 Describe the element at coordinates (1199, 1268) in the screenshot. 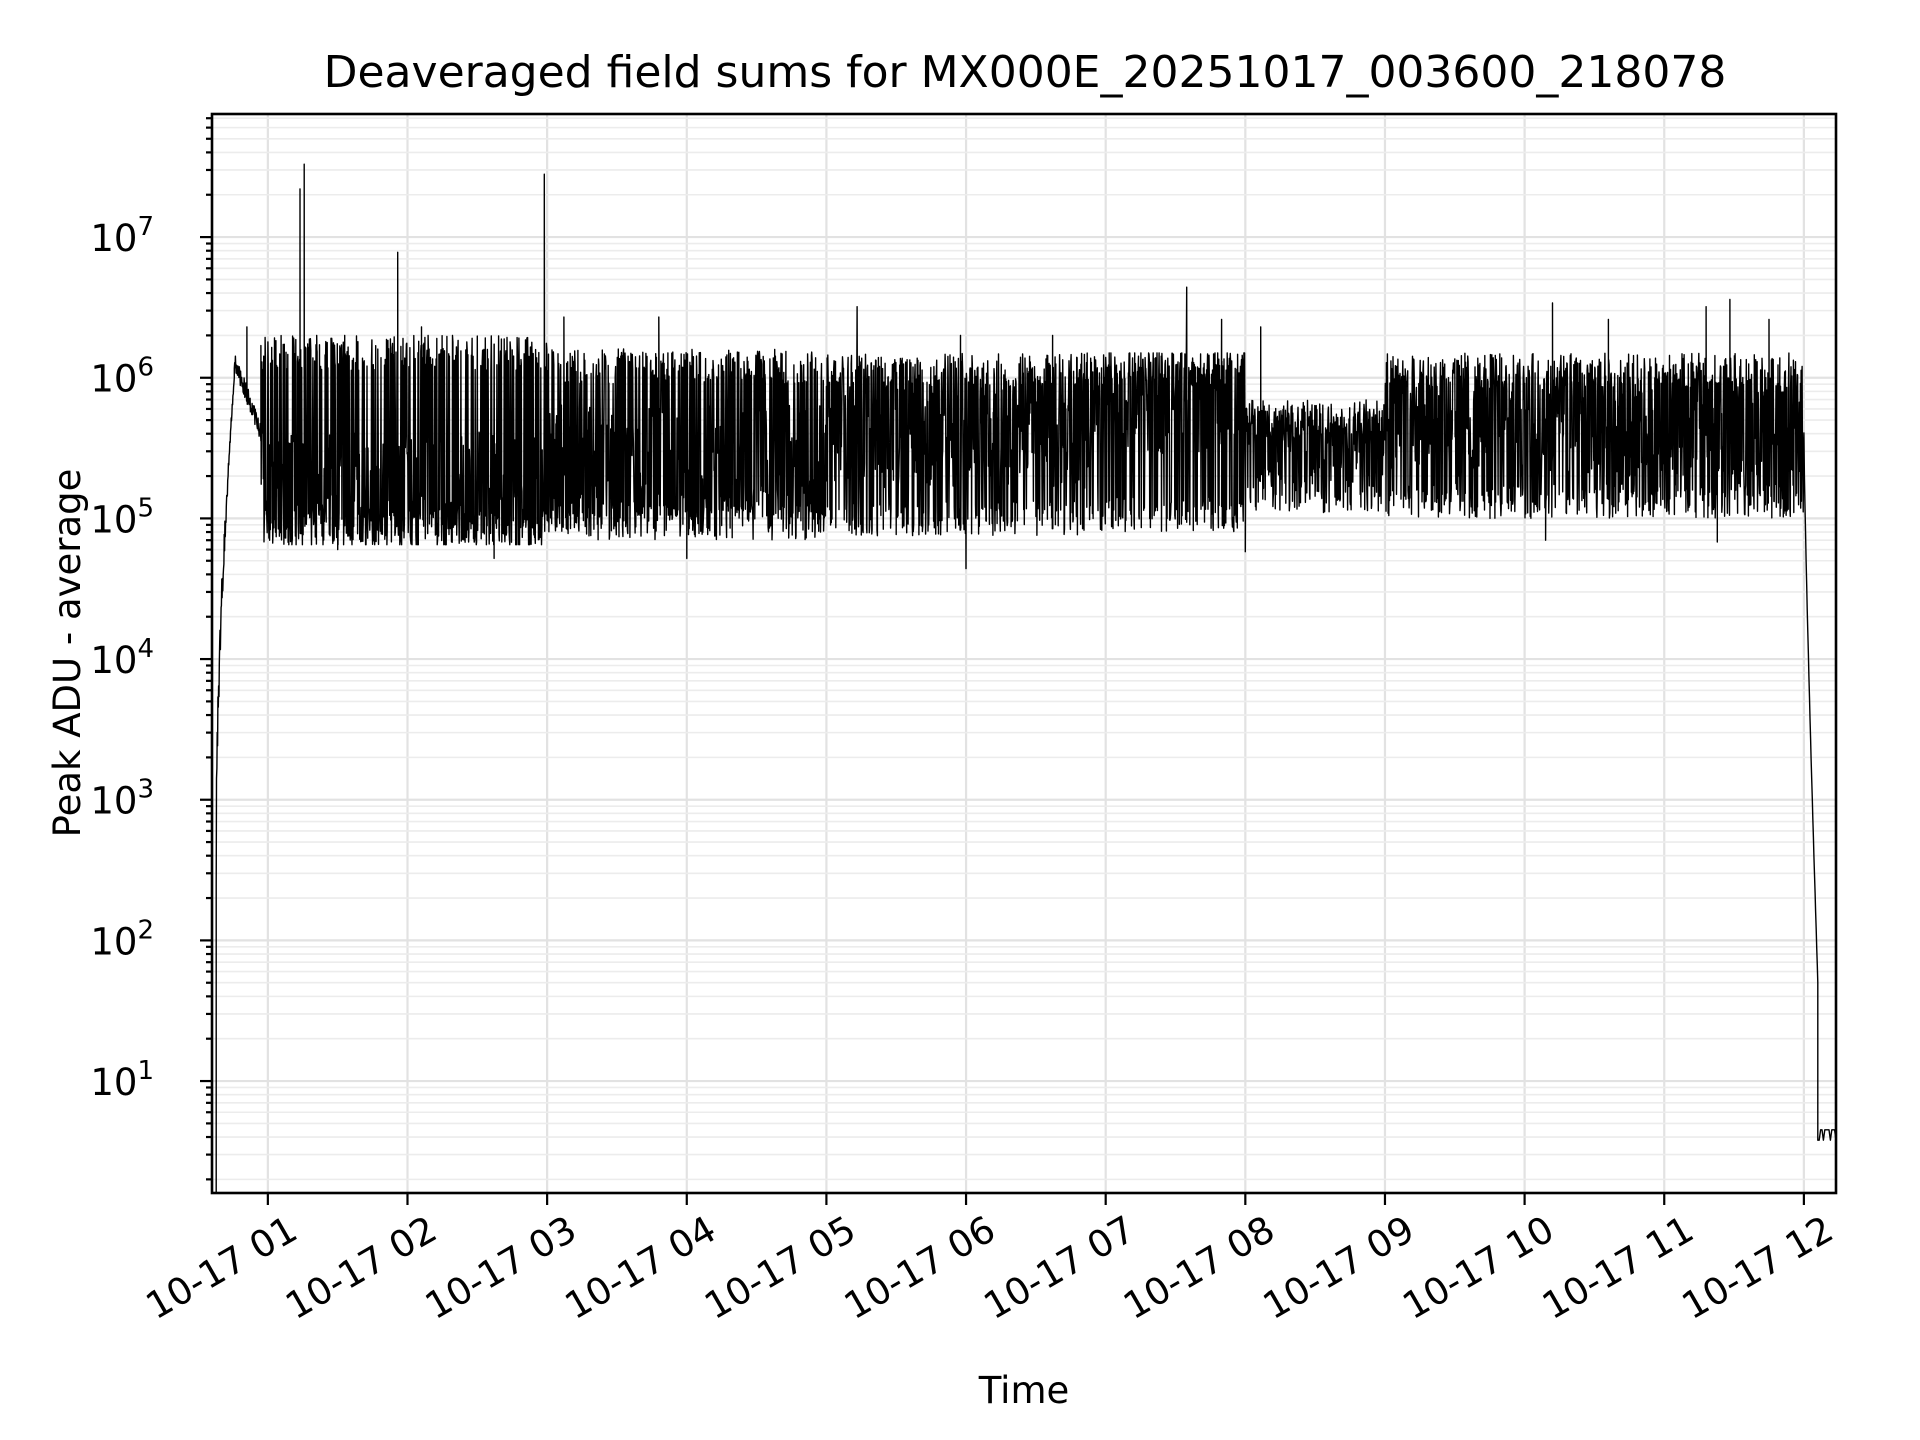

I see `x-tick-label: 10-17 08` at that location.